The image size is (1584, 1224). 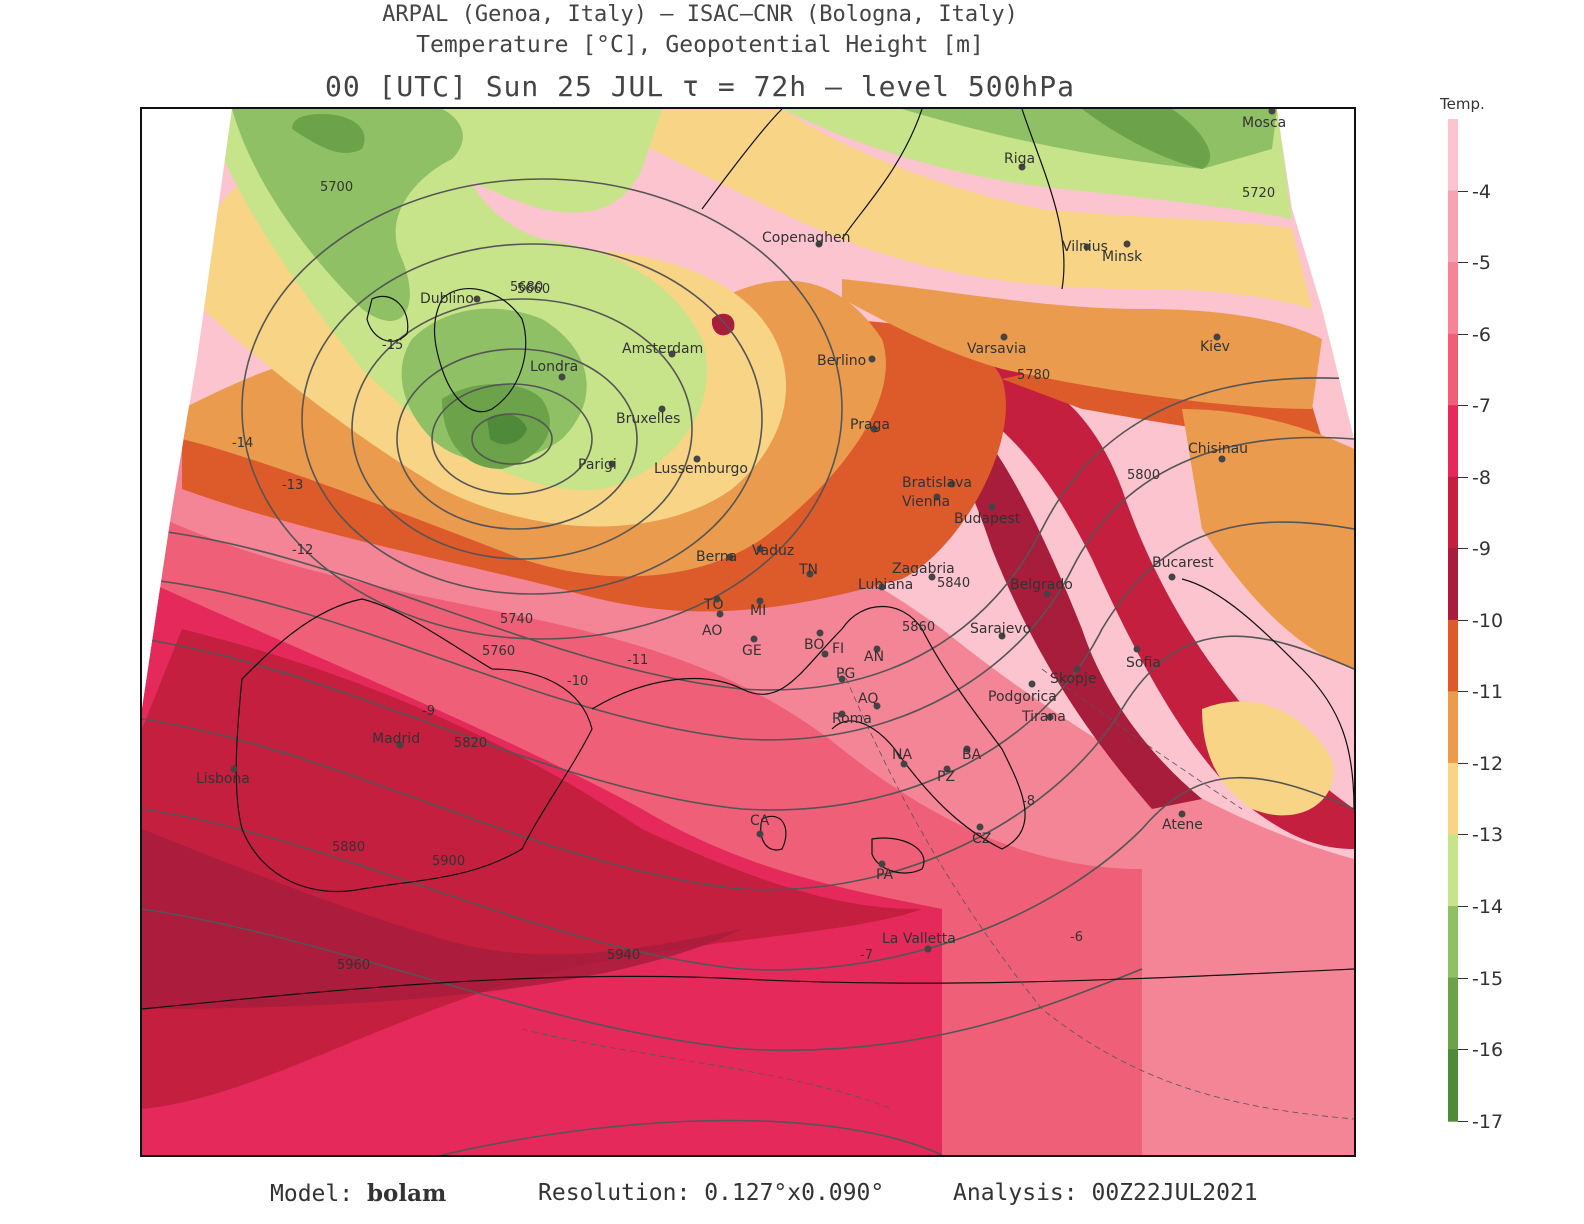 I want to click on isotherm-label: -9, so click(x=428, y=711).